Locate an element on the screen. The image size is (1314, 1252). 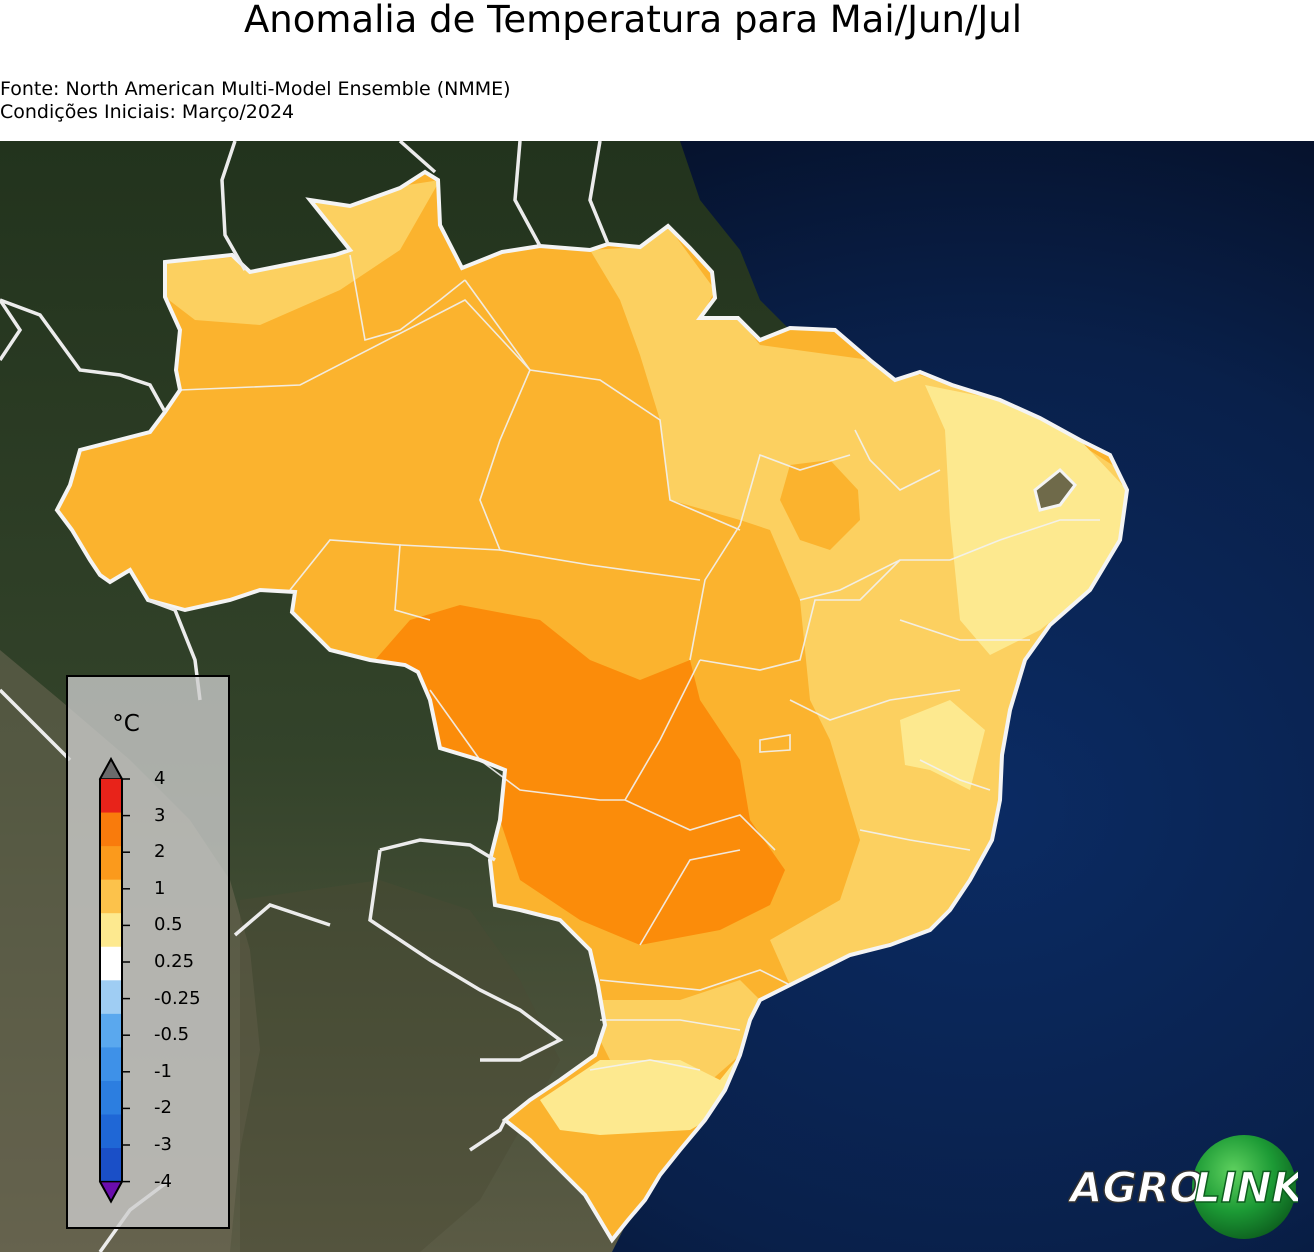
anomaly-2-3-central is located at coordinates (580, 775).